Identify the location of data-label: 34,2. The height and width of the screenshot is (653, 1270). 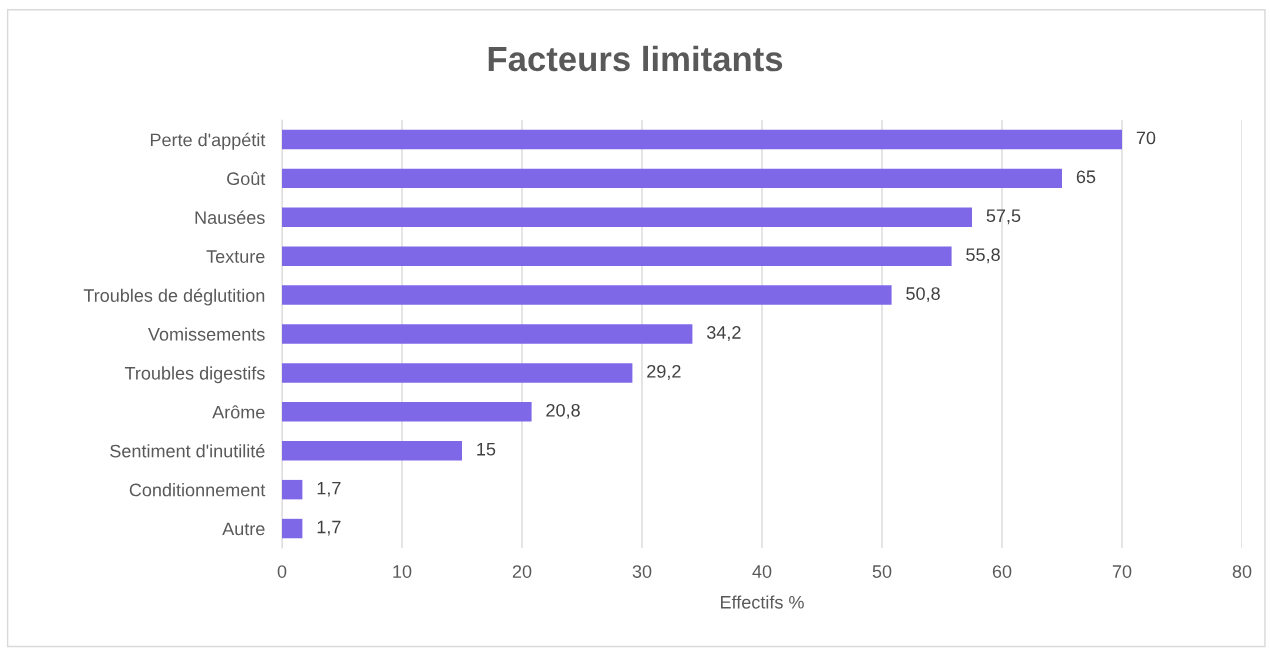
(723, 333).